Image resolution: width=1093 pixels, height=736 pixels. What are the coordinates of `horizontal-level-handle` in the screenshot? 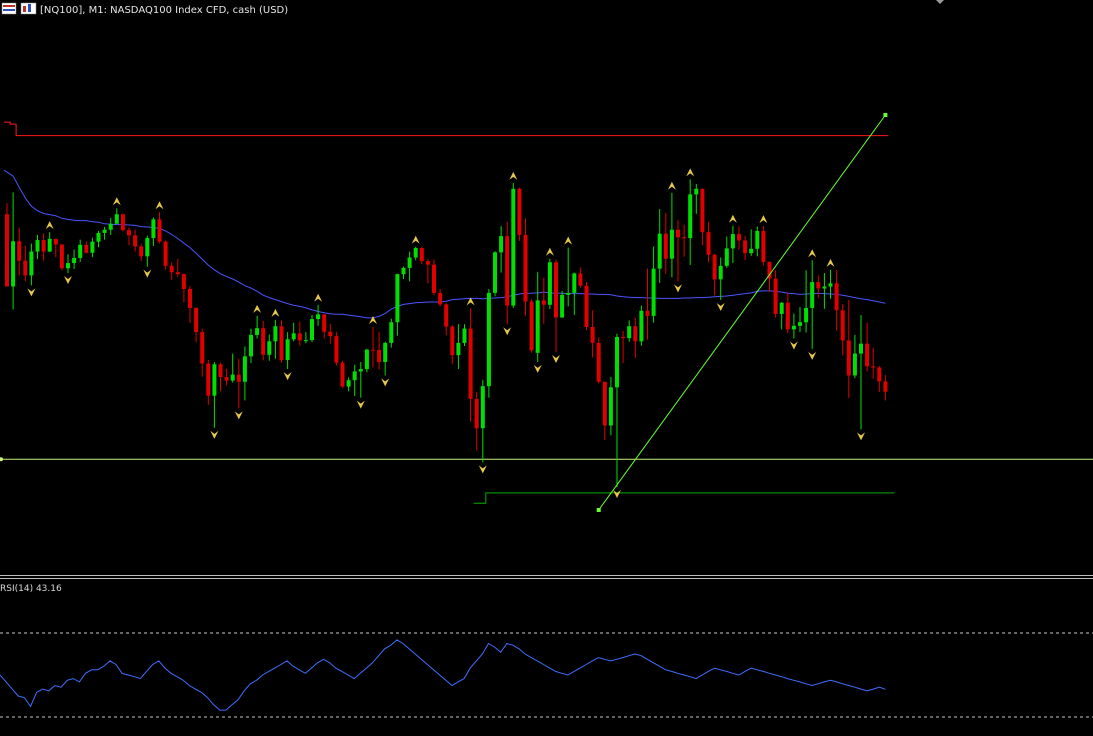 It's located at (1, 459).